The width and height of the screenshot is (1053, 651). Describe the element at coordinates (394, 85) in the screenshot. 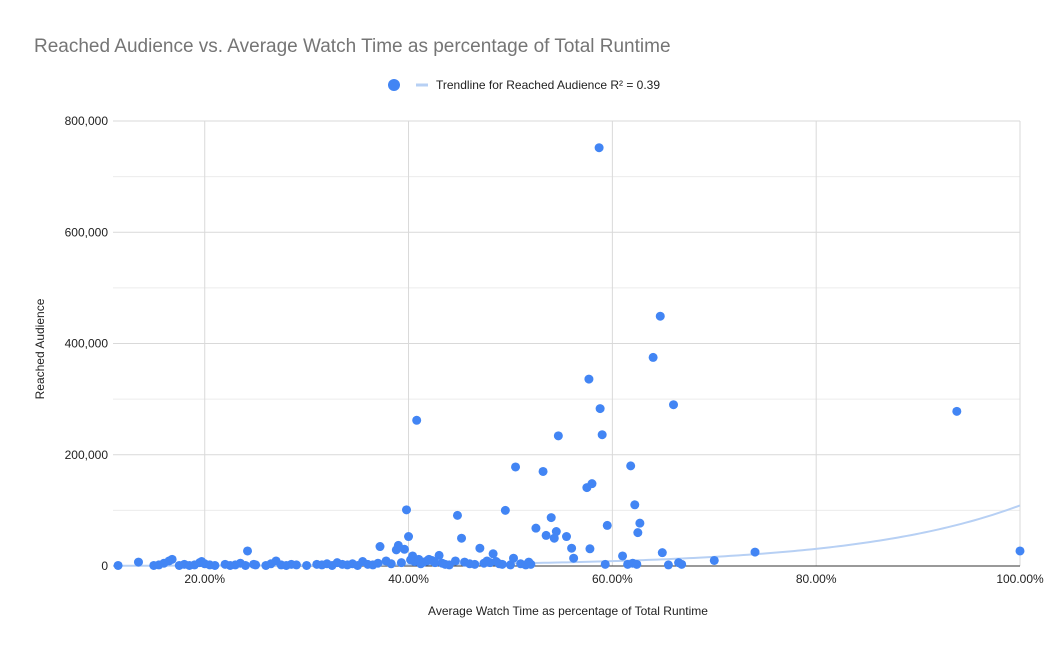

I see `legend-marker-reached-audience` at that location.